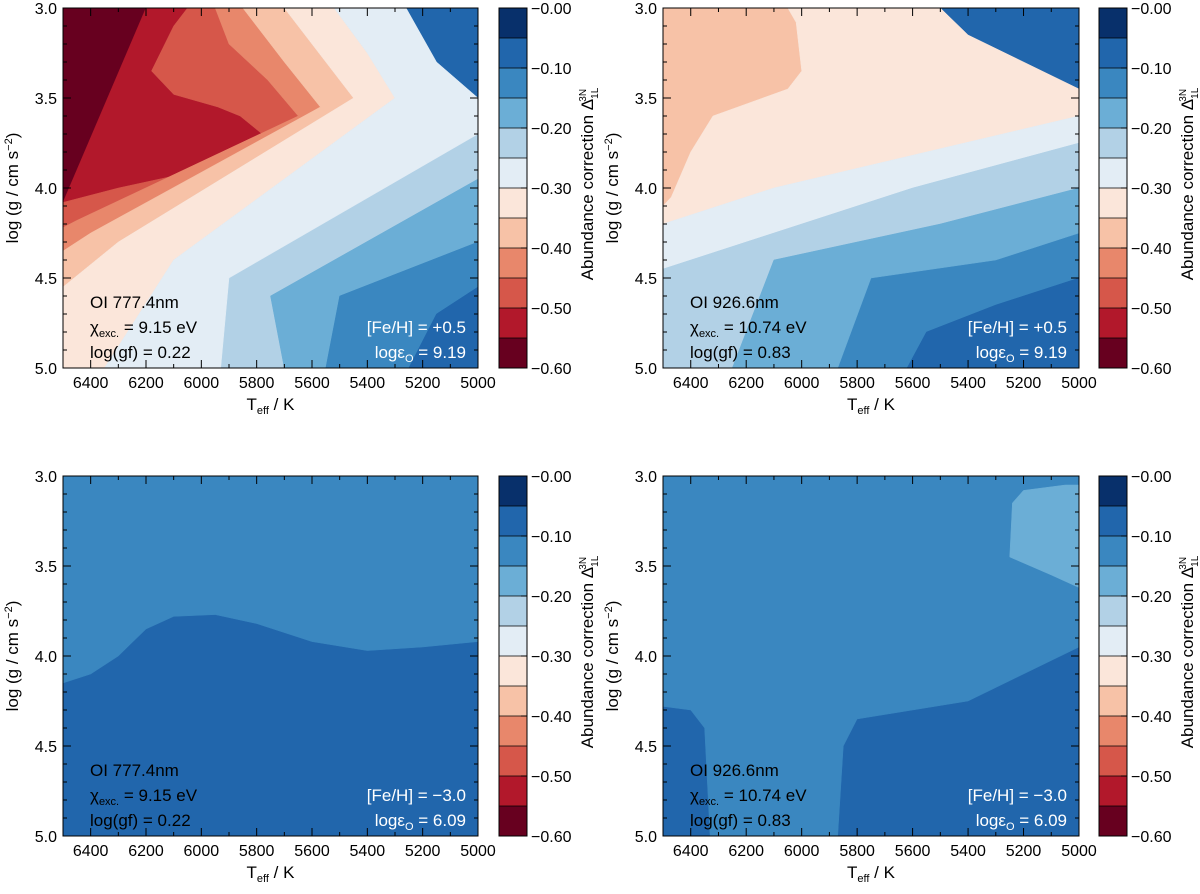  What do you see at coordinates (646, 567) in the screenshot?
I see `y-tick-label: 3.5` at bounding box center [646, 567].